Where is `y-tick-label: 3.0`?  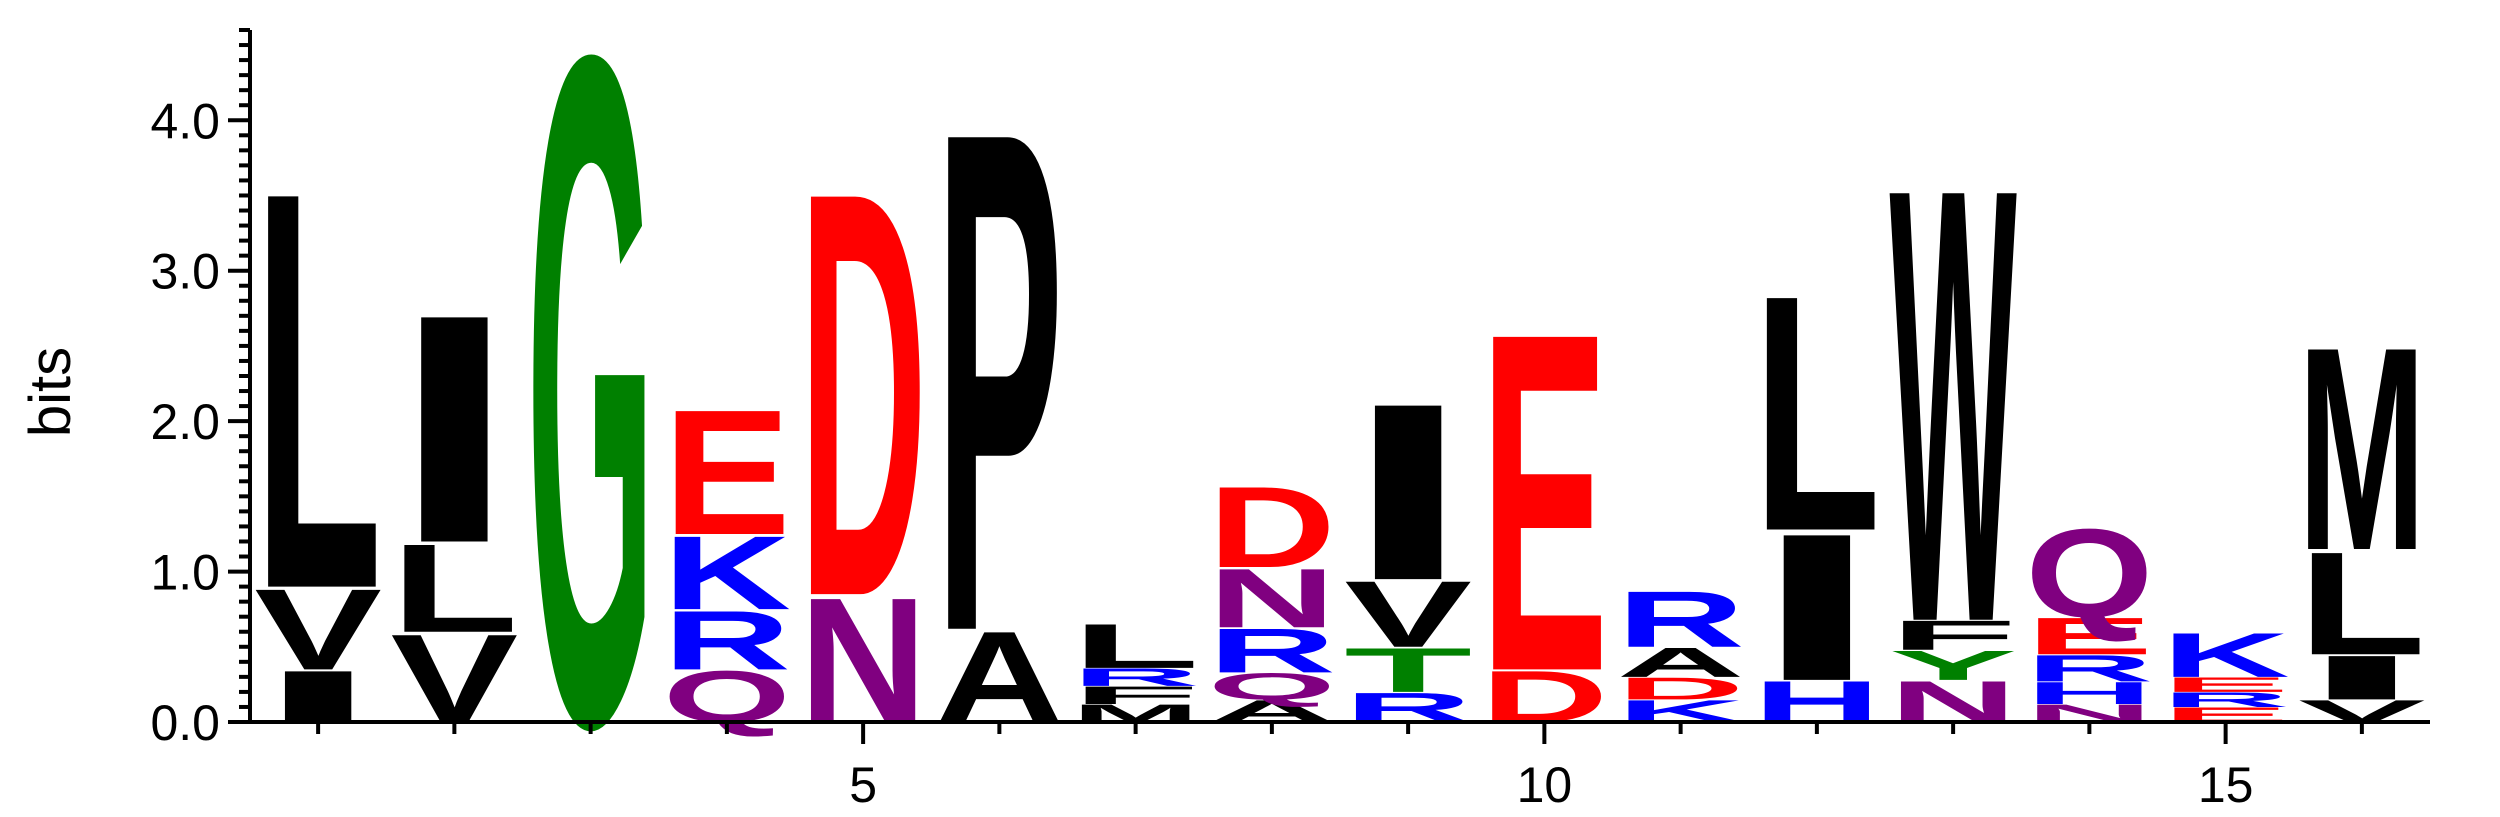
y-tick-label: 3.0 is located at coordinates (185, 272).